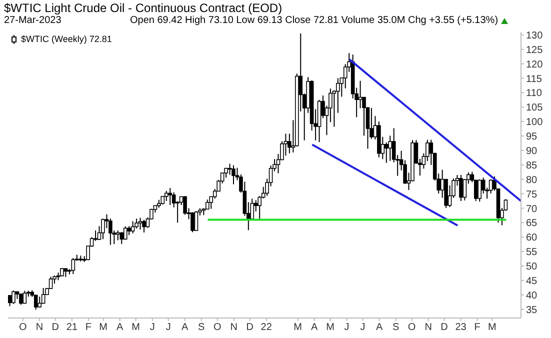  Describe the element at coordinates (535, 122) in the screenshot. I see `y-tick-label: 100` at that location.